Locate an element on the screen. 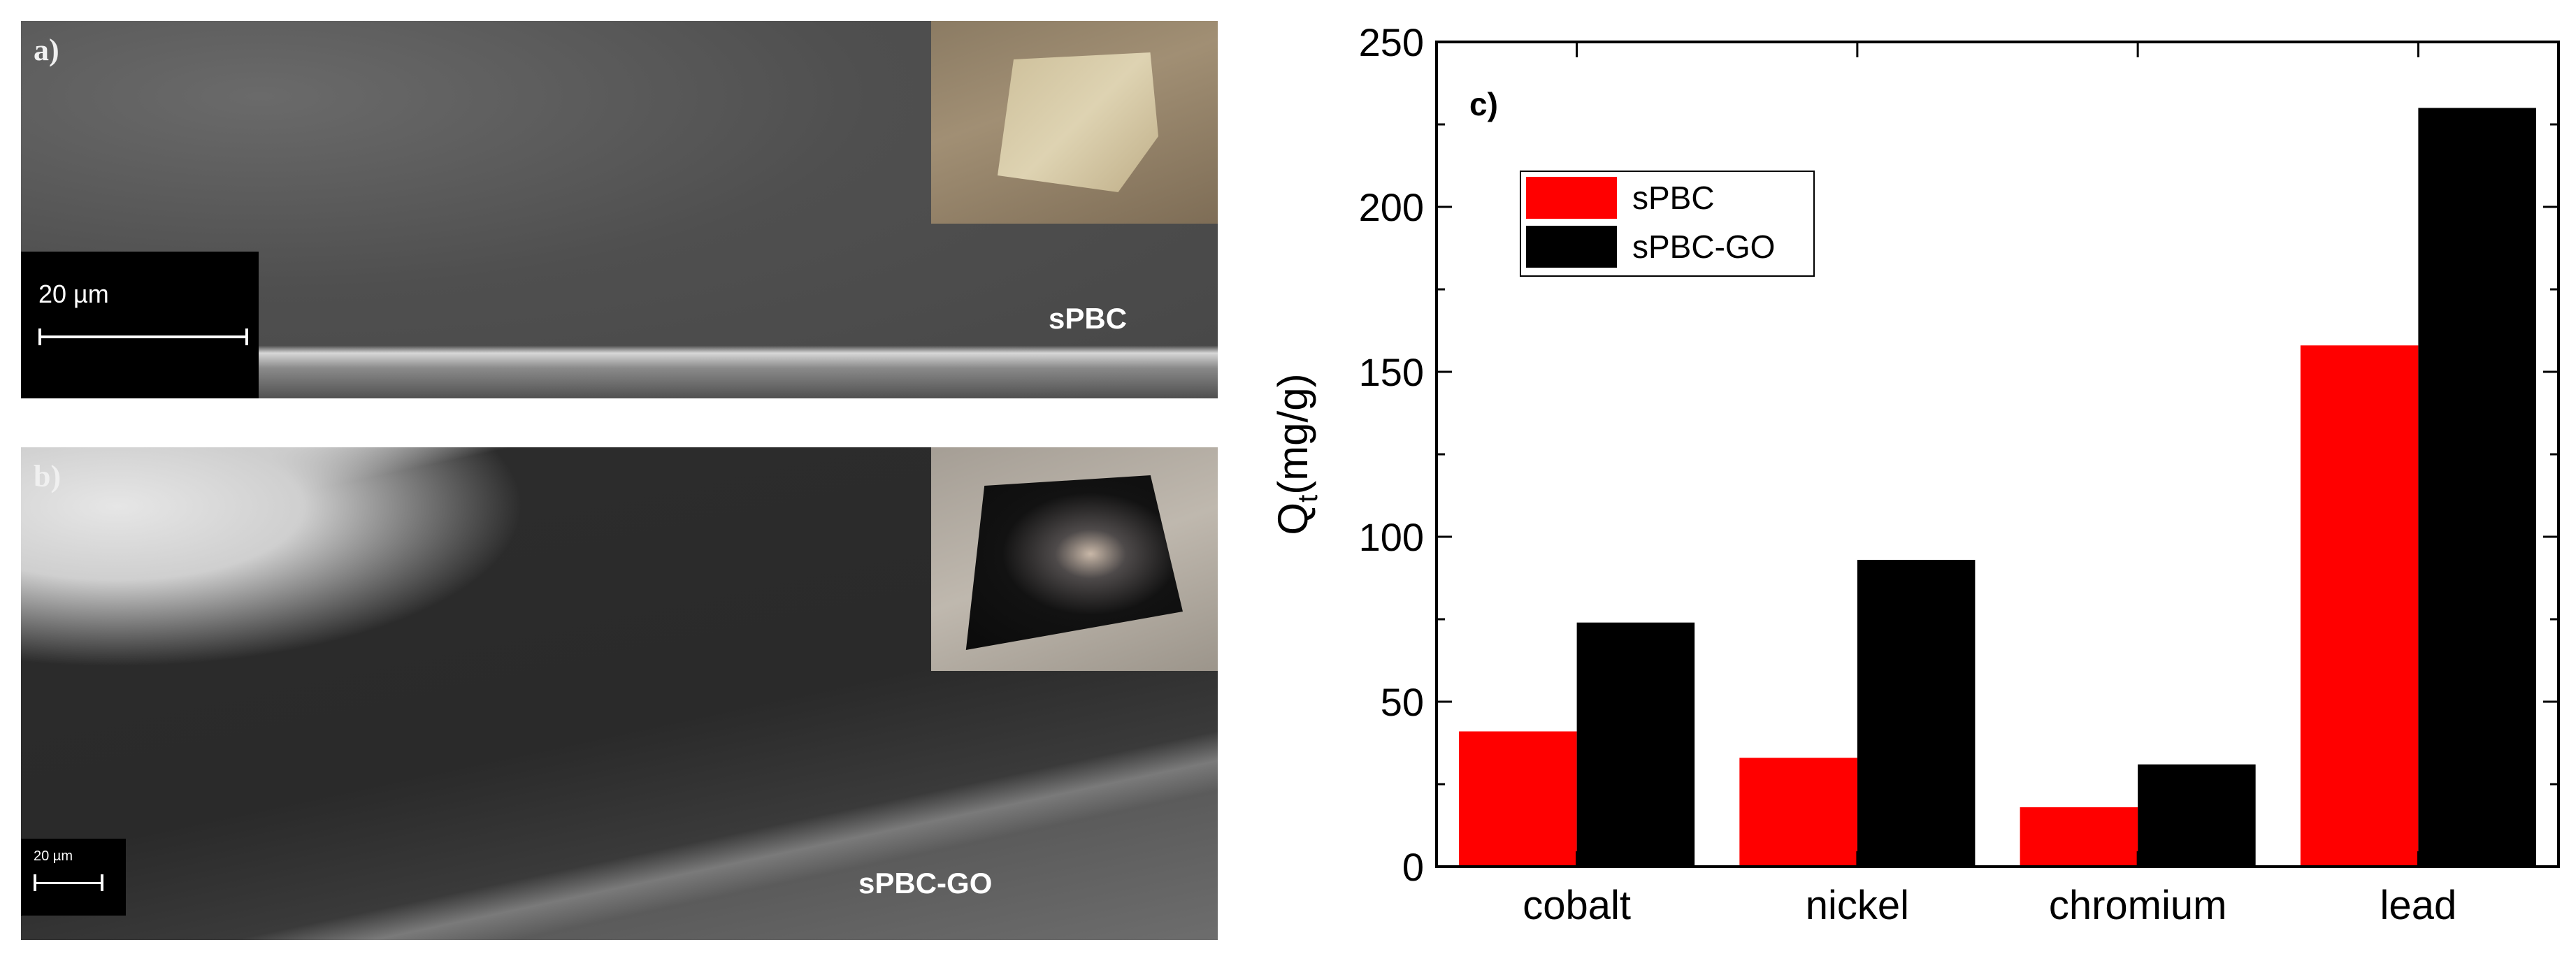 The height and width of the screenshot is (961, 2576). sample-label-spbc-go: sPBC-GO is located at coordinates (925, 883).